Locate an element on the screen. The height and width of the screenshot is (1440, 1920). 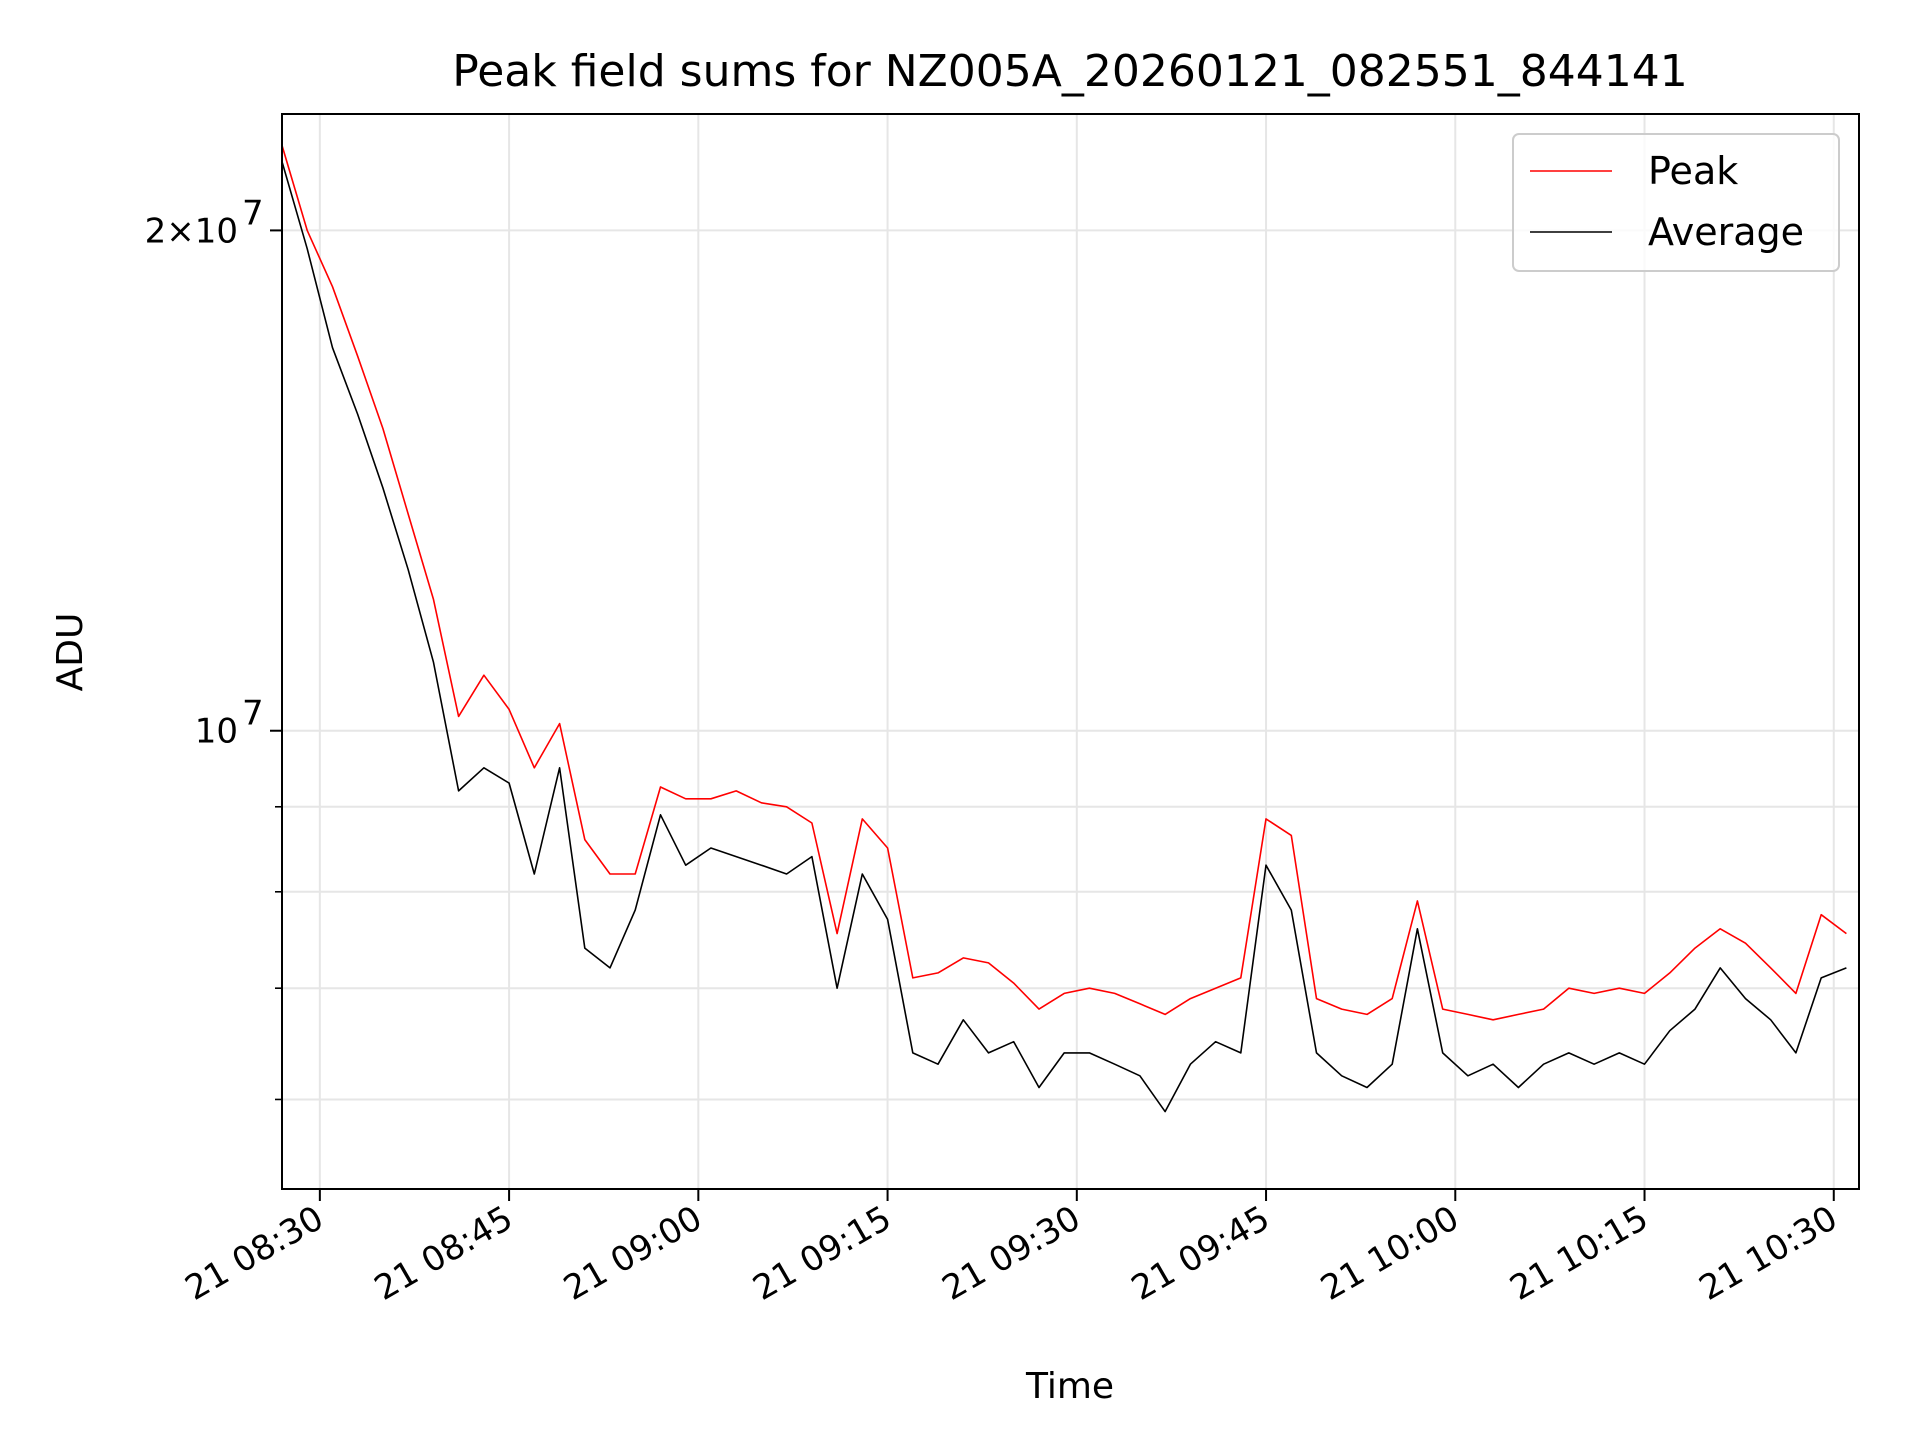
y-tick-label: 10 is located at coordinates (216, 732).